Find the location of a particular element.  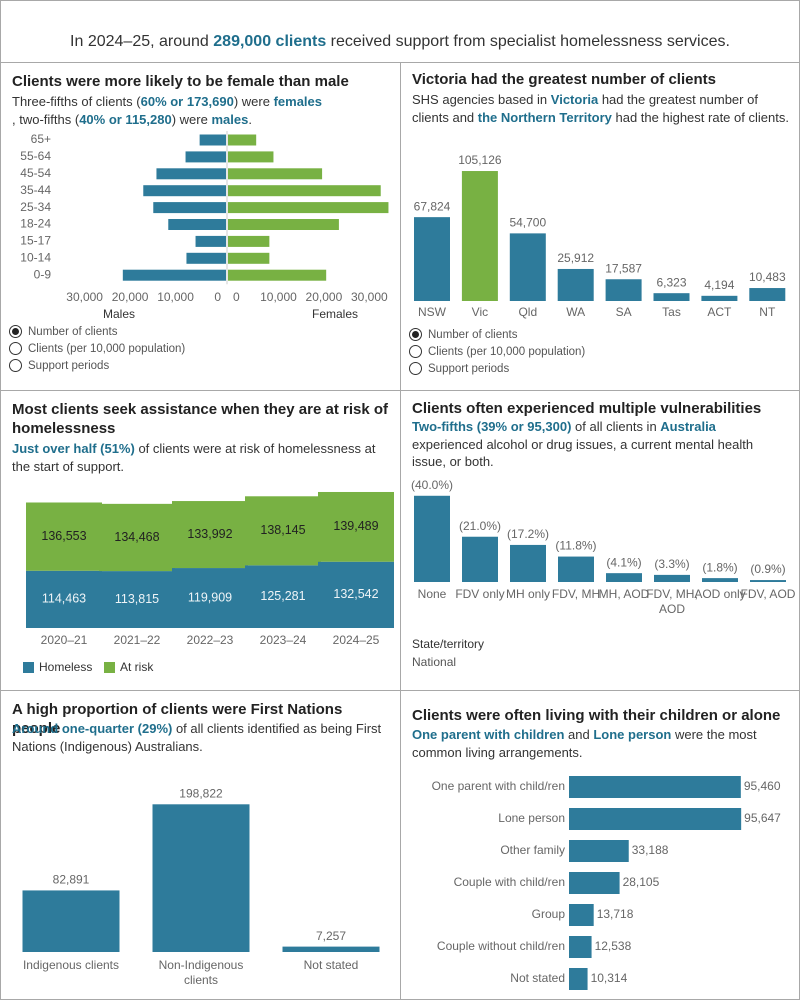

value-label: 113,815 is located at coordinates (137, 599).